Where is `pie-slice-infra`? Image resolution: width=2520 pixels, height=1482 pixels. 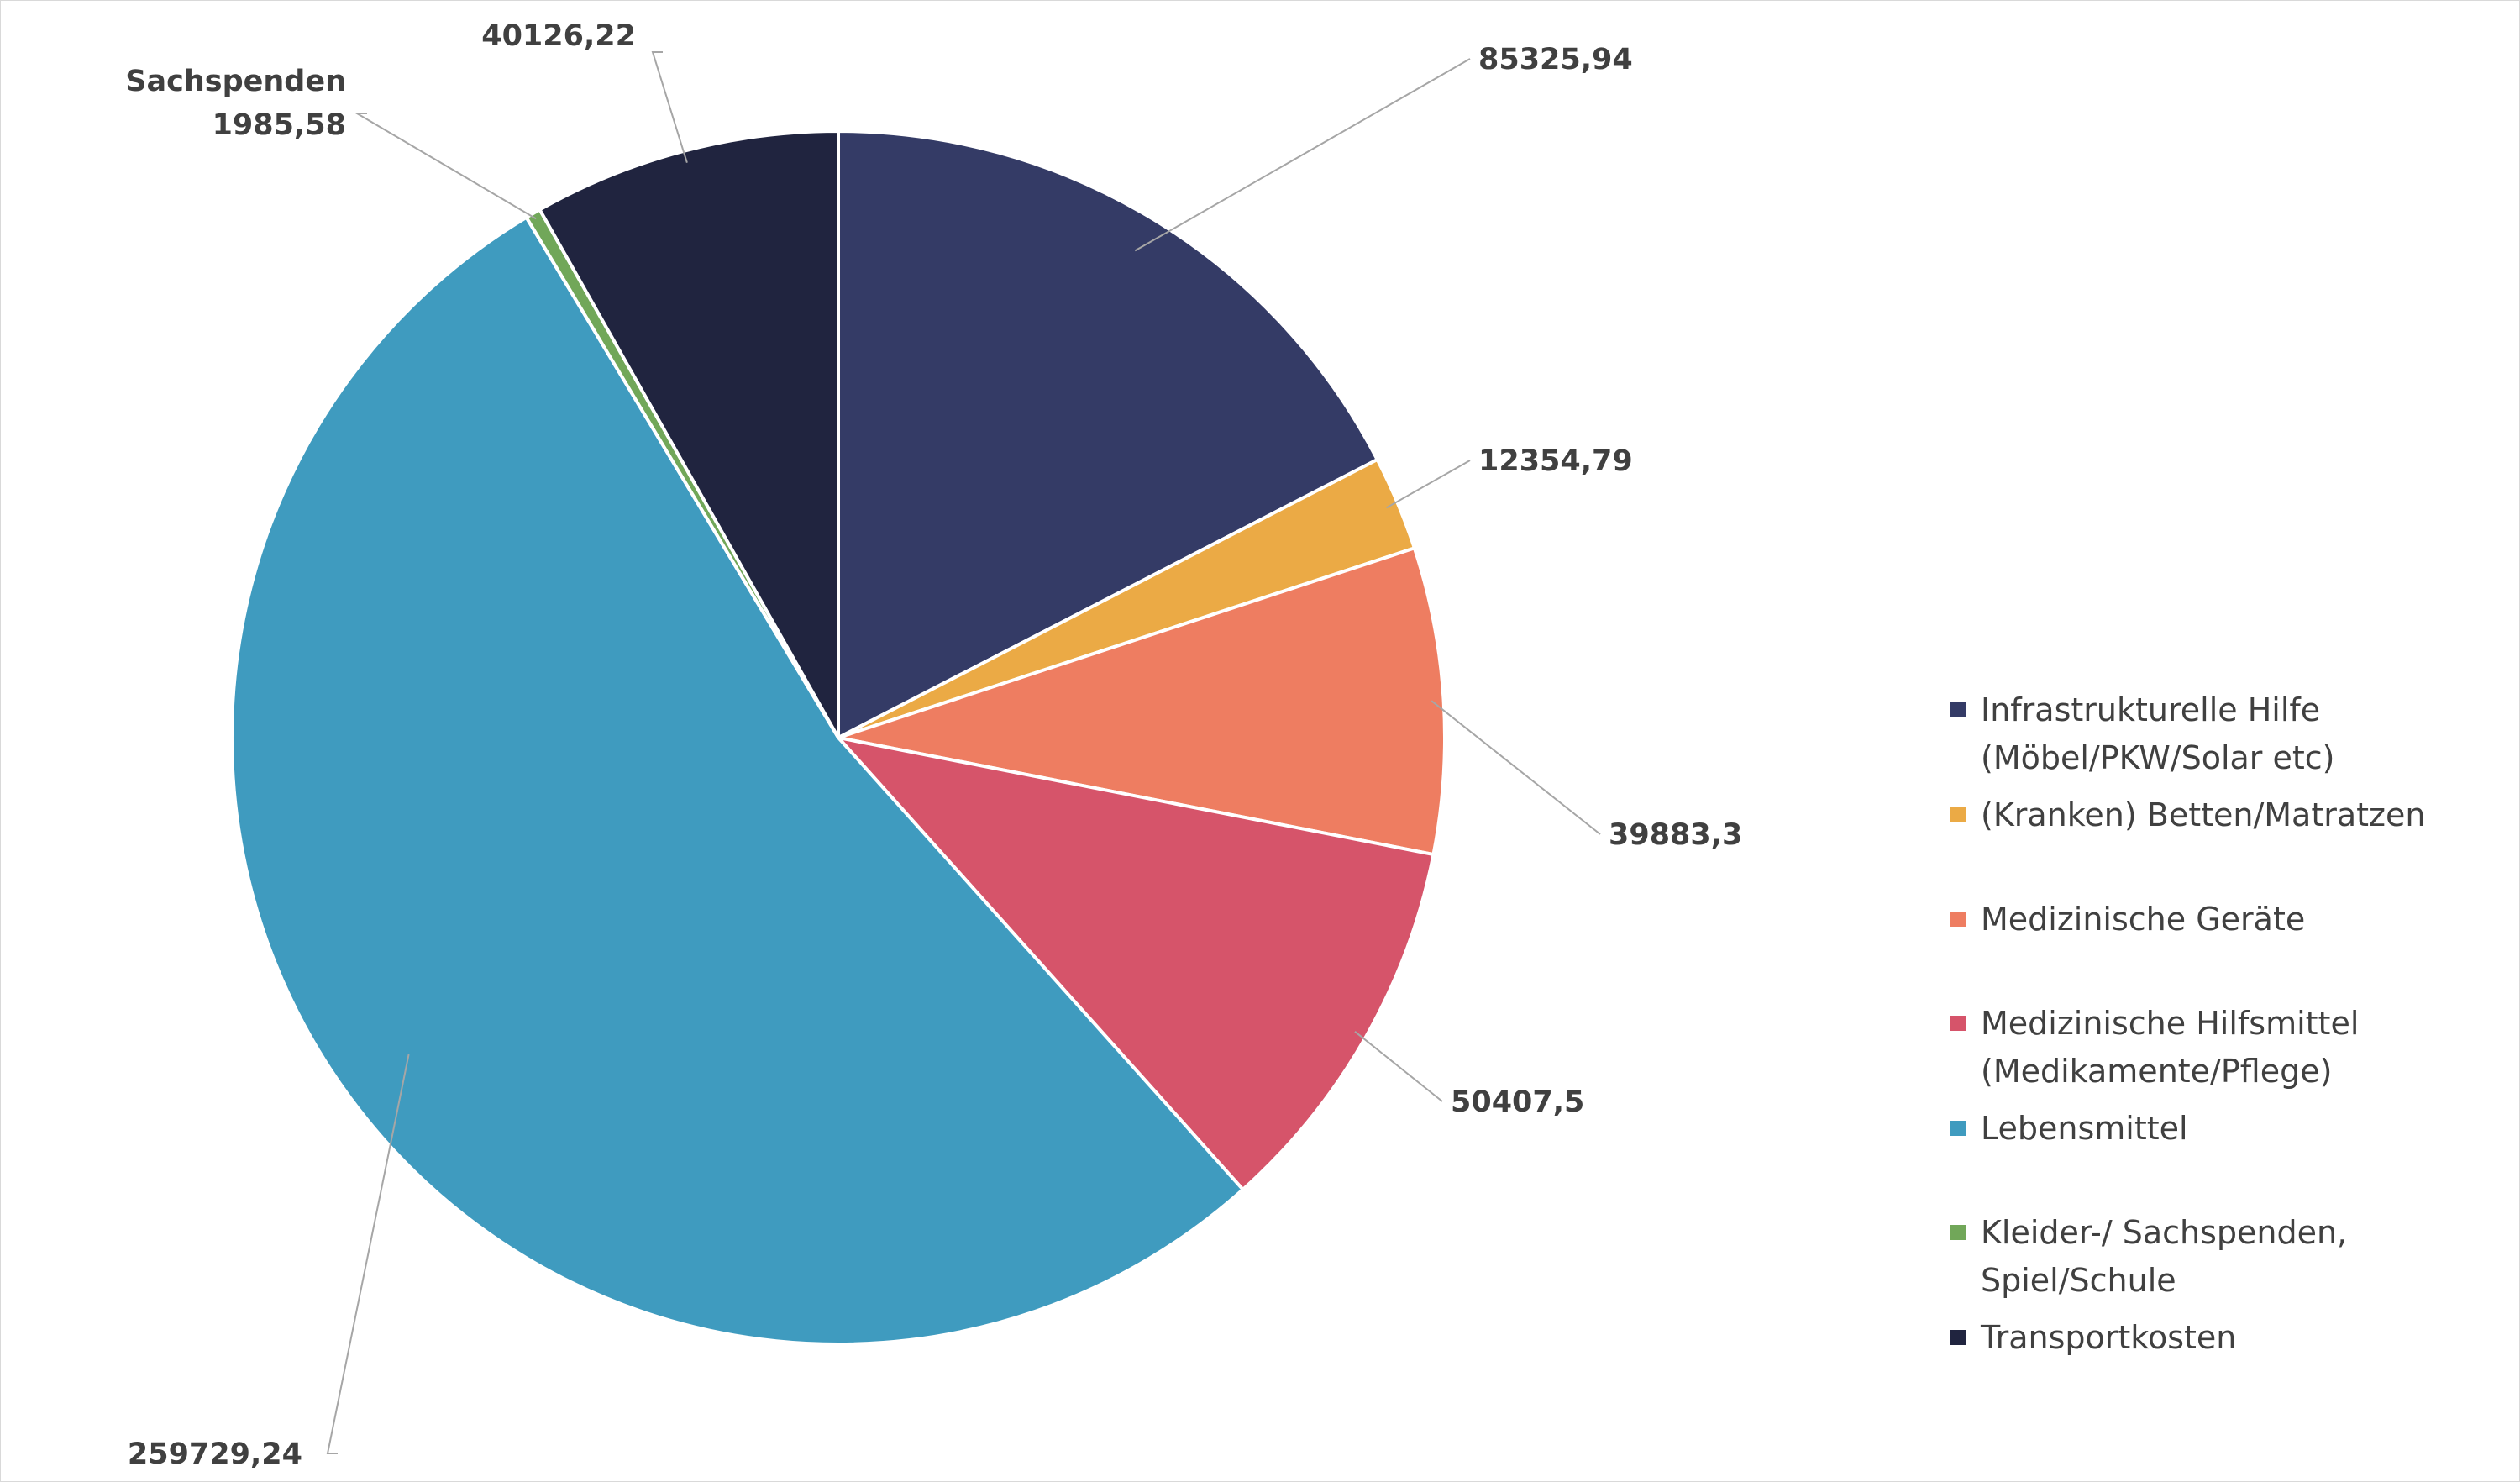 pie-slice-infra is located at coordinates (1108, 434).